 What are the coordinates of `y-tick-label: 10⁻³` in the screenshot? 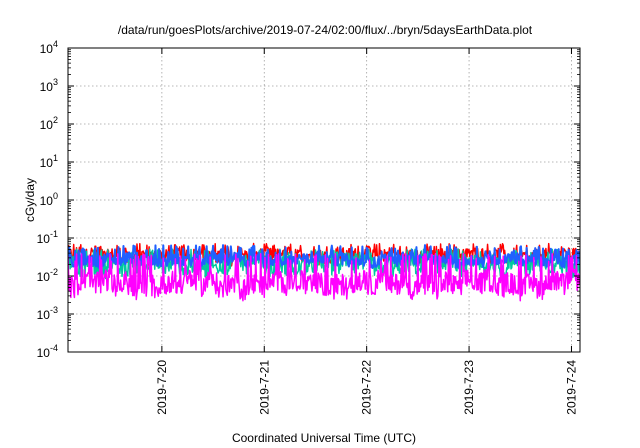 It's located at (47, 313).